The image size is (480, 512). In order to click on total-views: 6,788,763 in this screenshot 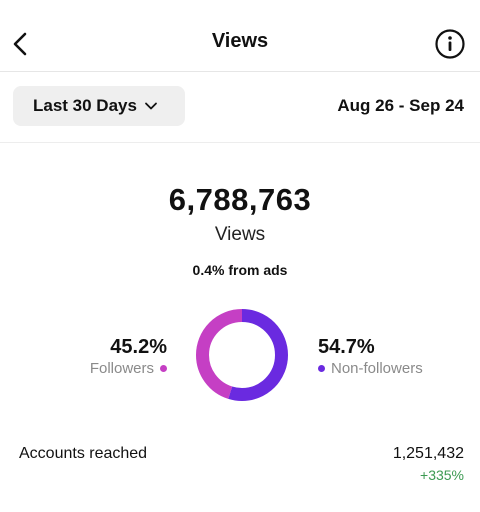, I will do `click(240, 199)`.